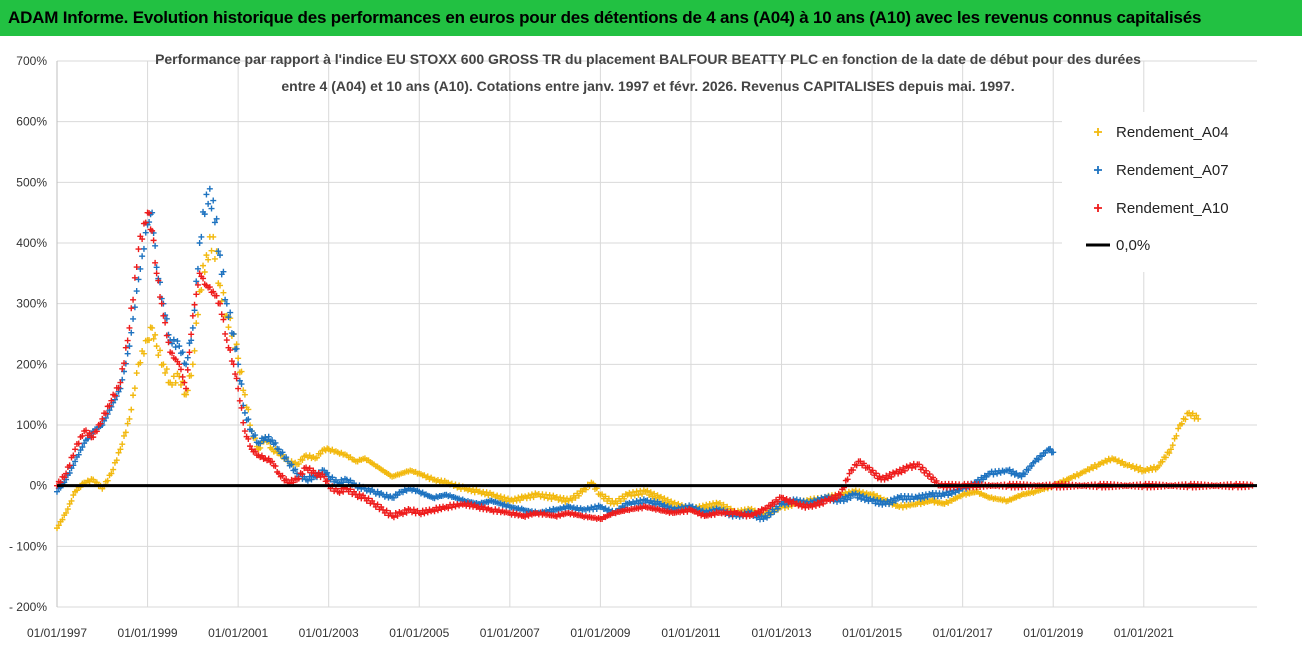  What do you see at coordinates (1144, 633) in the screenshot?
I see `x-tick-label: 01/01/2021` at bounding box center [1144, 633].